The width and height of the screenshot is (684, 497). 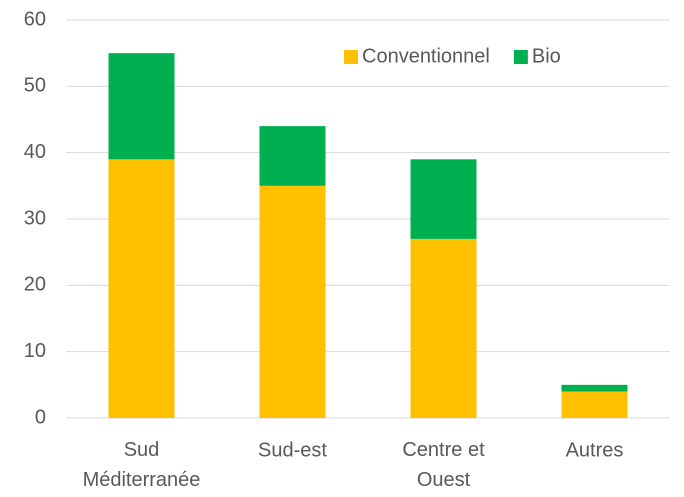 I want to click on x-tick-label: Sud-est, so click(x=292, y=450).